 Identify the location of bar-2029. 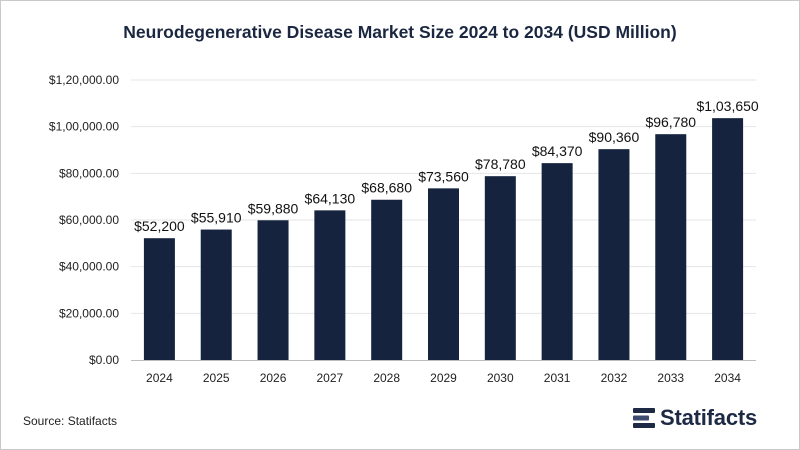
(443, 274).